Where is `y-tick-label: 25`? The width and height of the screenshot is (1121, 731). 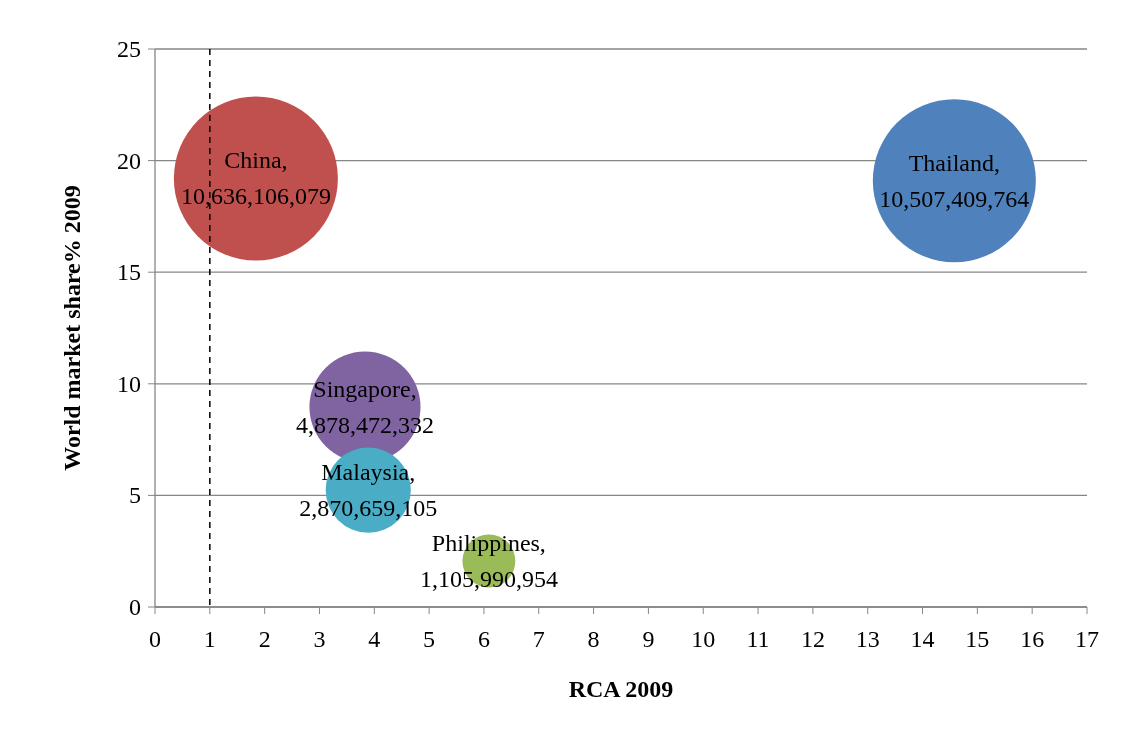 y-tick-label: 25 is located at coordinates (129, 49).